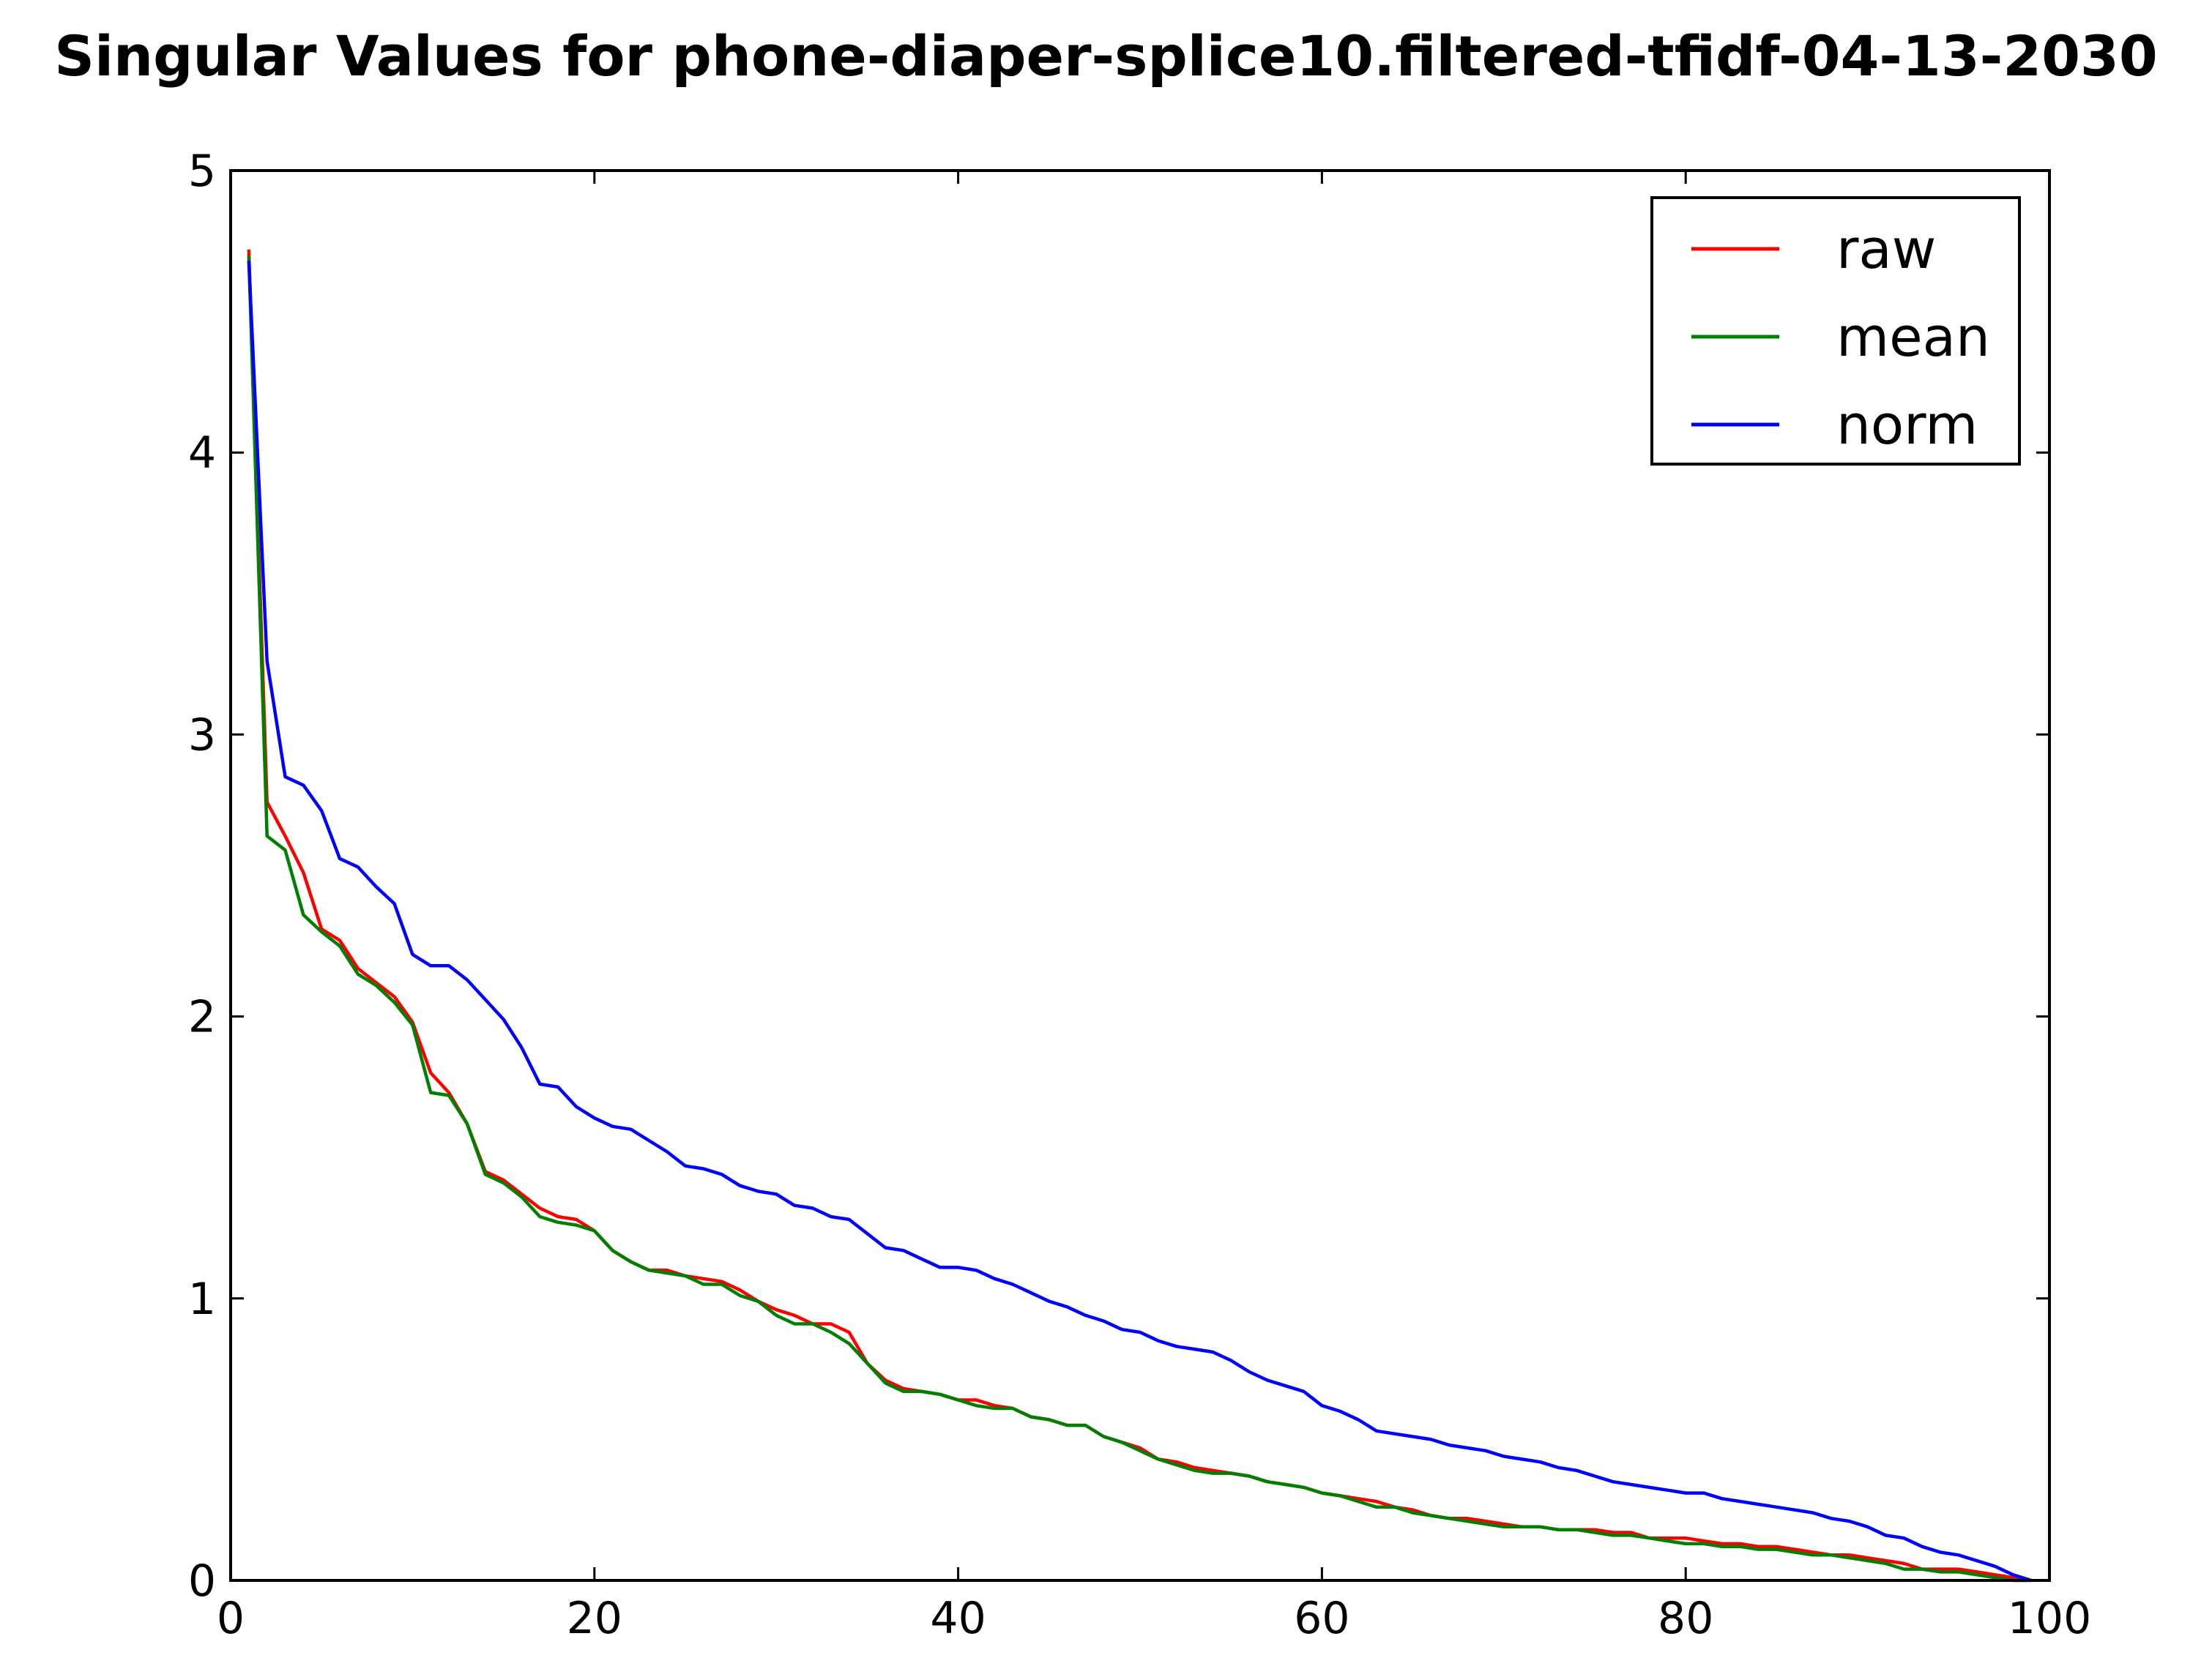 This screenshot has height=1658, width=2212. Describe the element at coordinates (231, 1618) in the screenshot. I see `x-tick-label: 0` at that location.